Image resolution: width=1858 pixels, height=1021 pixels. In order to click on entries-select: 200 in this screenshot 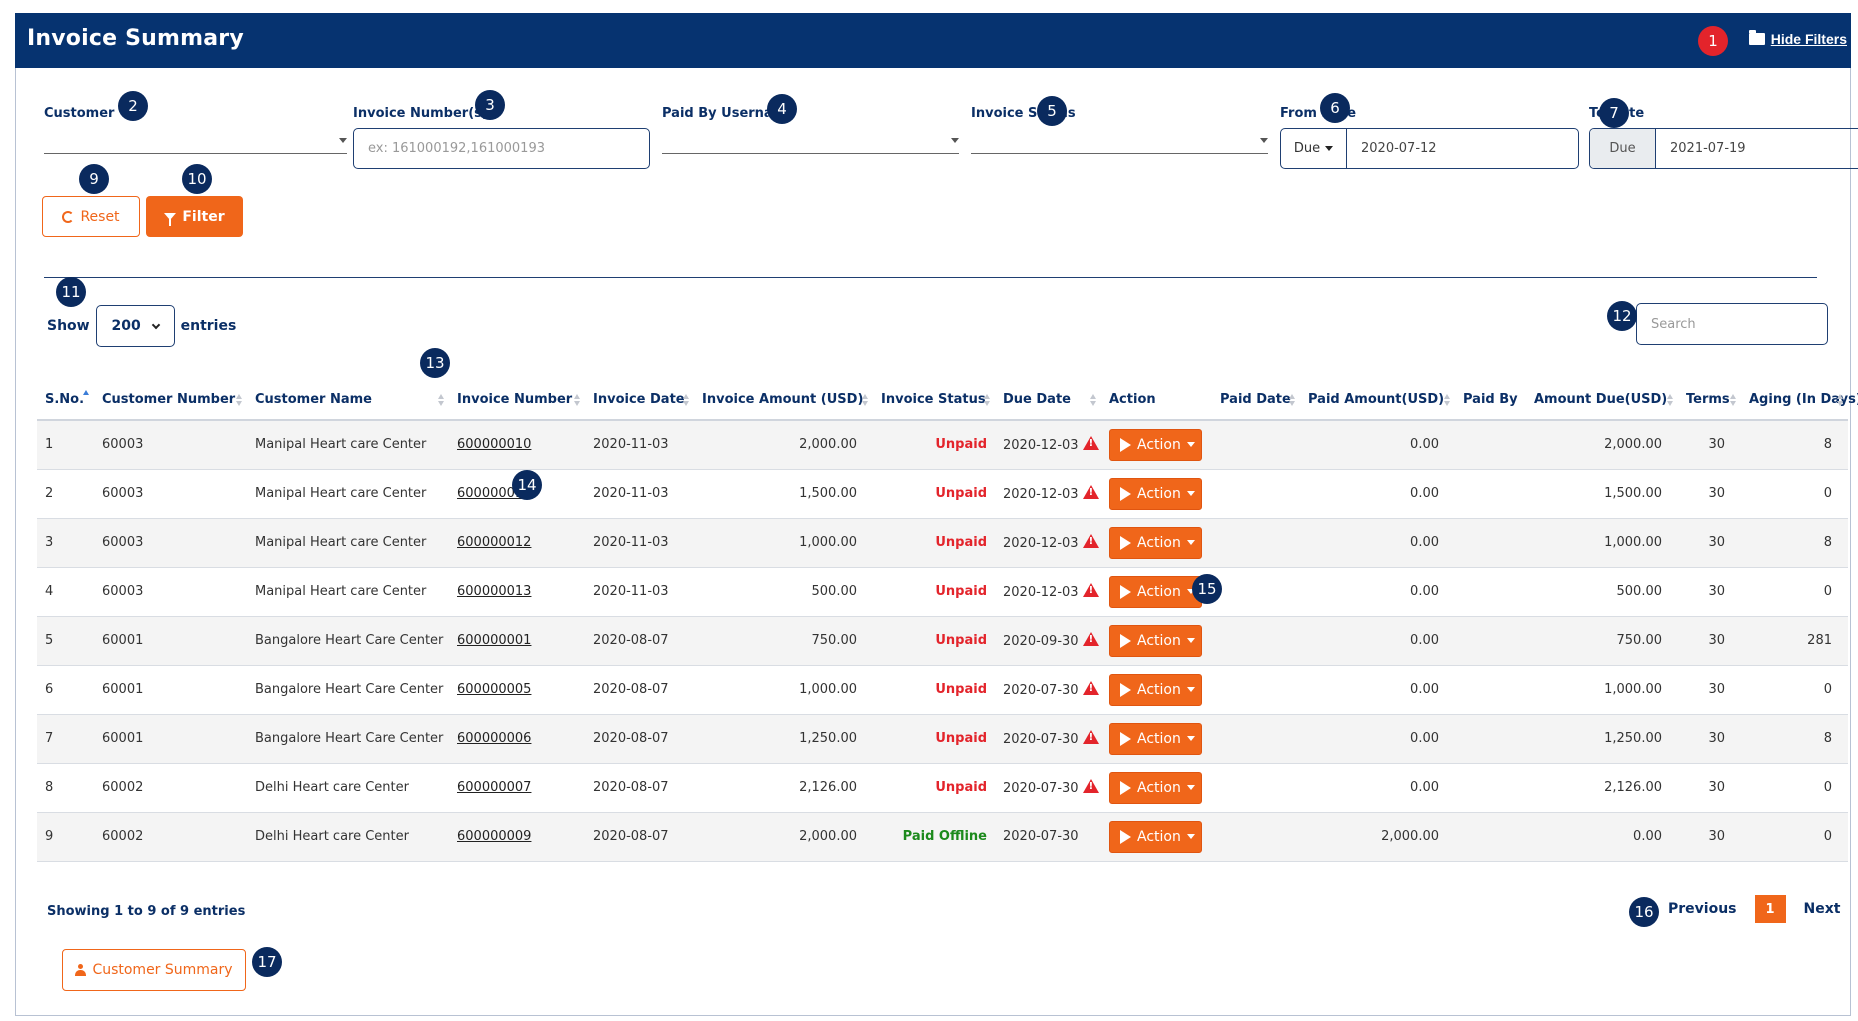, I will do `click(135, 326)`.